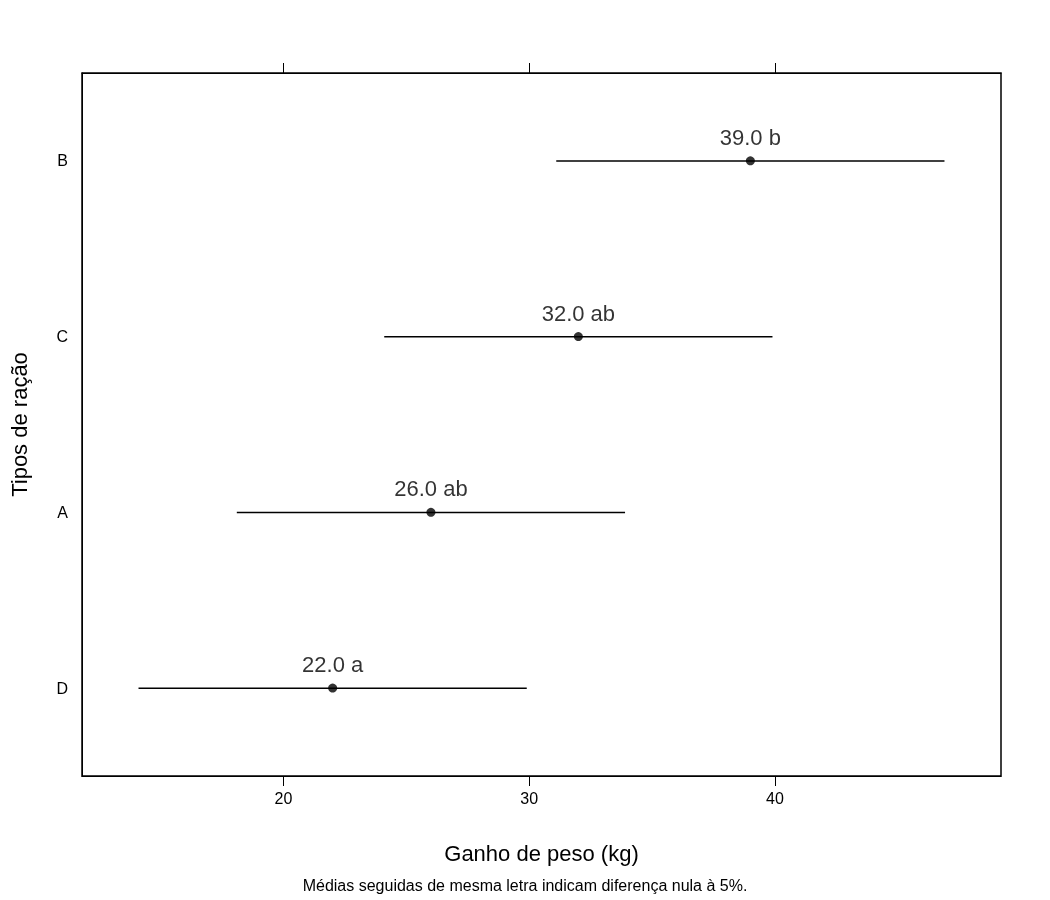 This screenshot has height=900, width=1050. What do you see at coordinates (333, 665) in the screenshot?
I see `data-label: 22.0 a` at bounding box center [333, 665].